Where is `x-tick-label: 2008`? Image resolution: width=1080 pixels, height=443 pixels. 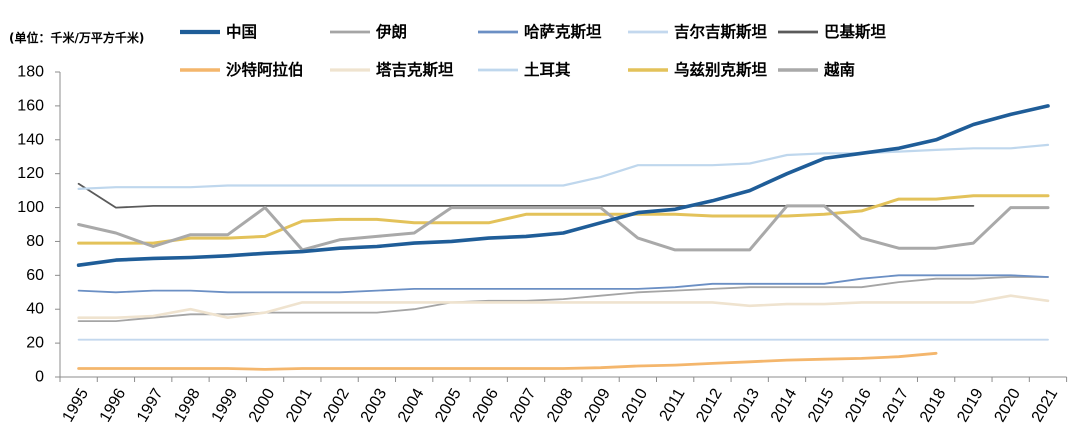
x-tick-label: 2008 is located at coordinates (560, 405).